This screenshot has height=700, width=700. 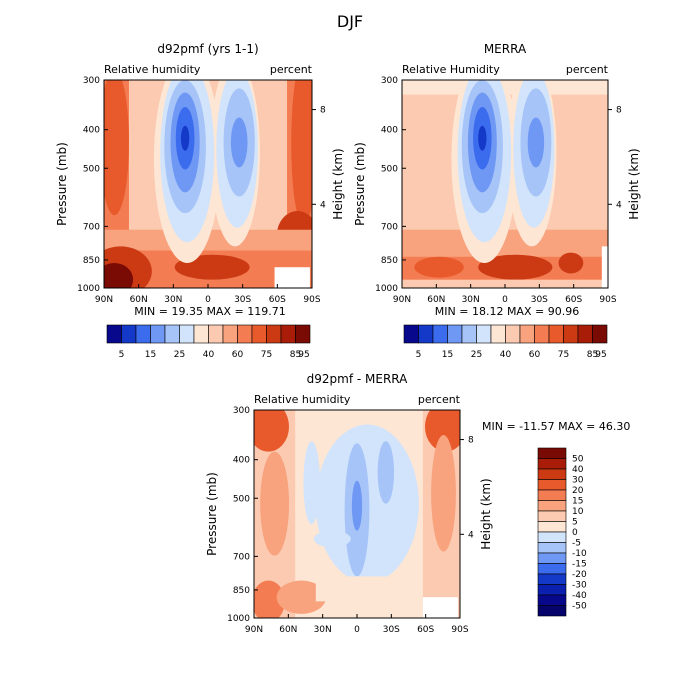 I want to click on x-tick-label: 90N, so click(x=254, y=630).